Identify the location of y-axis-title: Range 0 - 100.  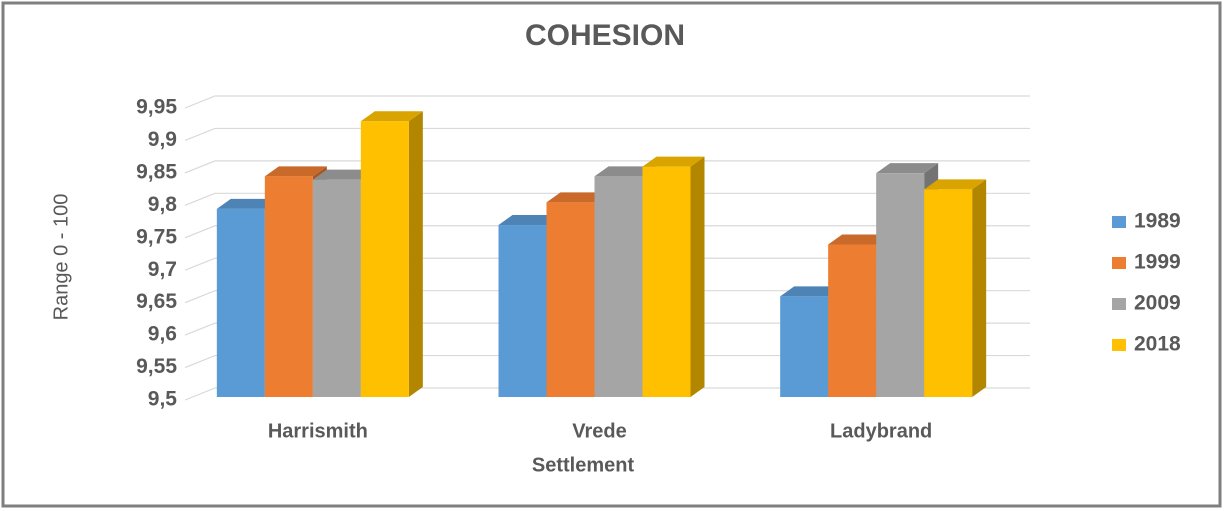
(61, 257).